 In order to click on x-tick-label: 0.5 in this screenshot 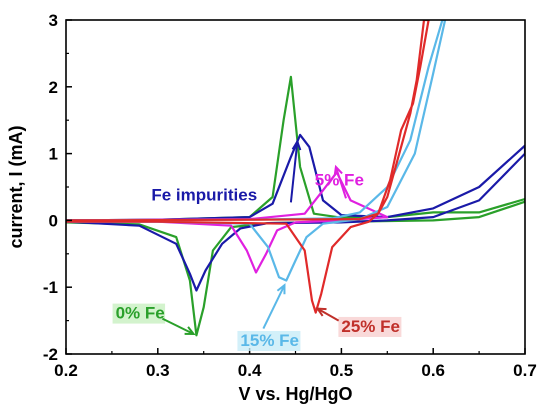, I will do `click(342, 370)`.